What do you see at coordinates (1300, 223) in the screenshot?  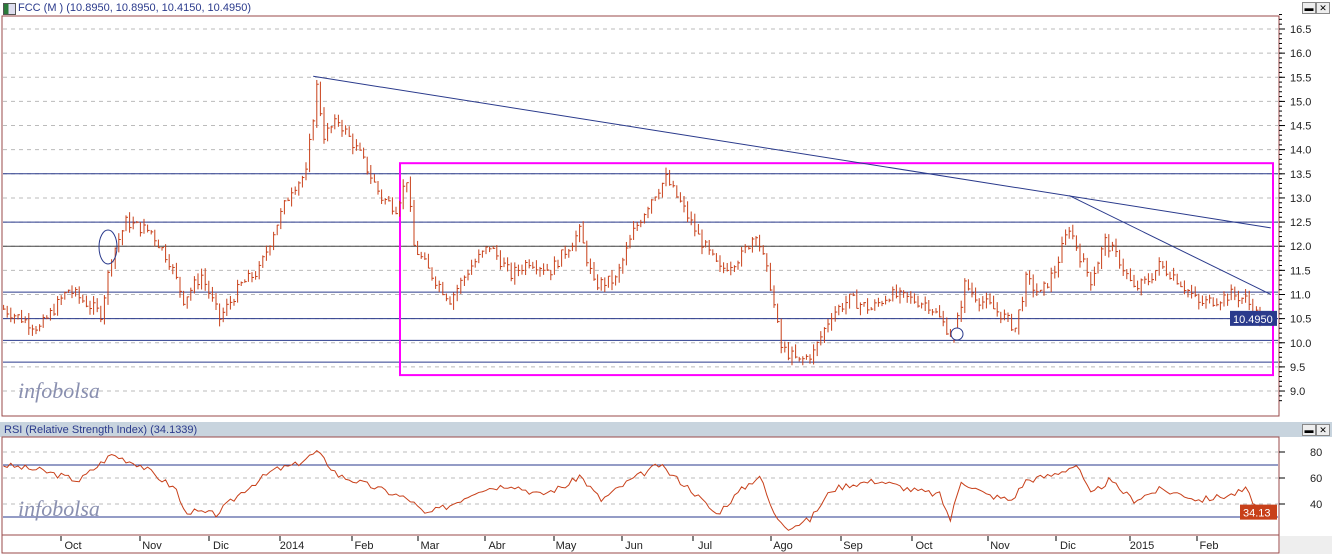 I see `price-tick-label: 12.5` at bounding box center [1300, 223].